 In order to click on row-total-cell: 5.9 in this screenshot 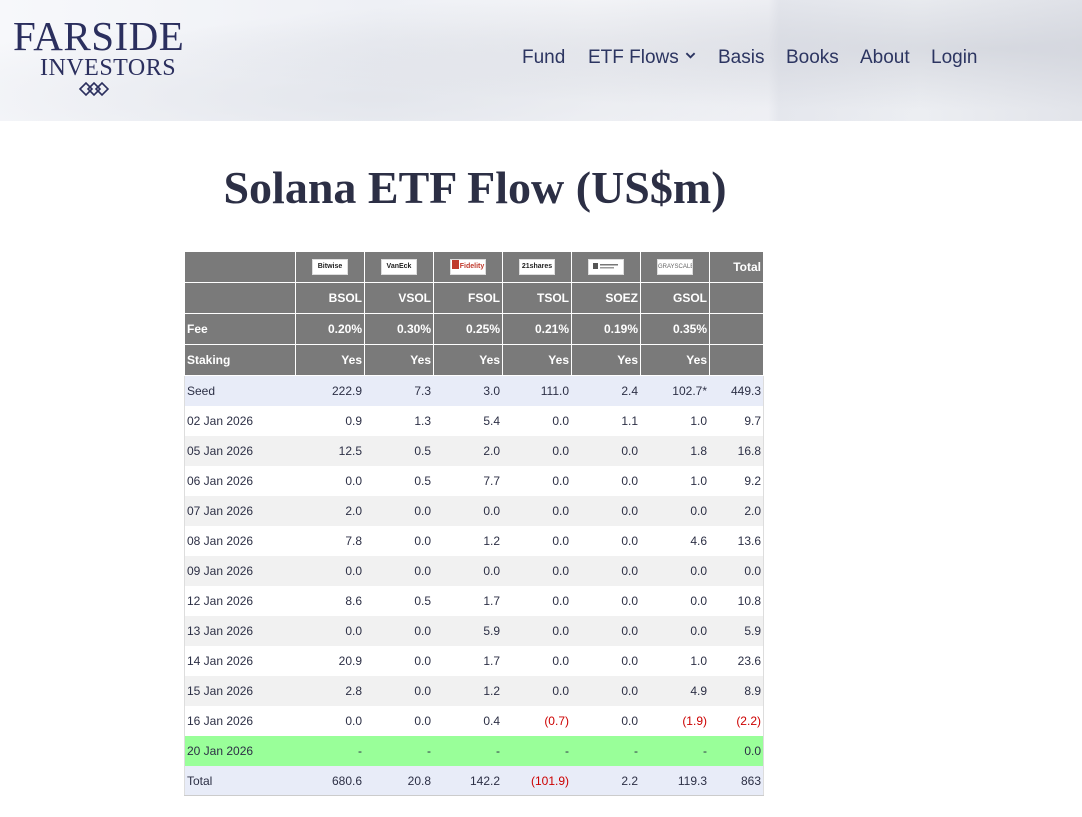, I will do `click(736, 630)`.